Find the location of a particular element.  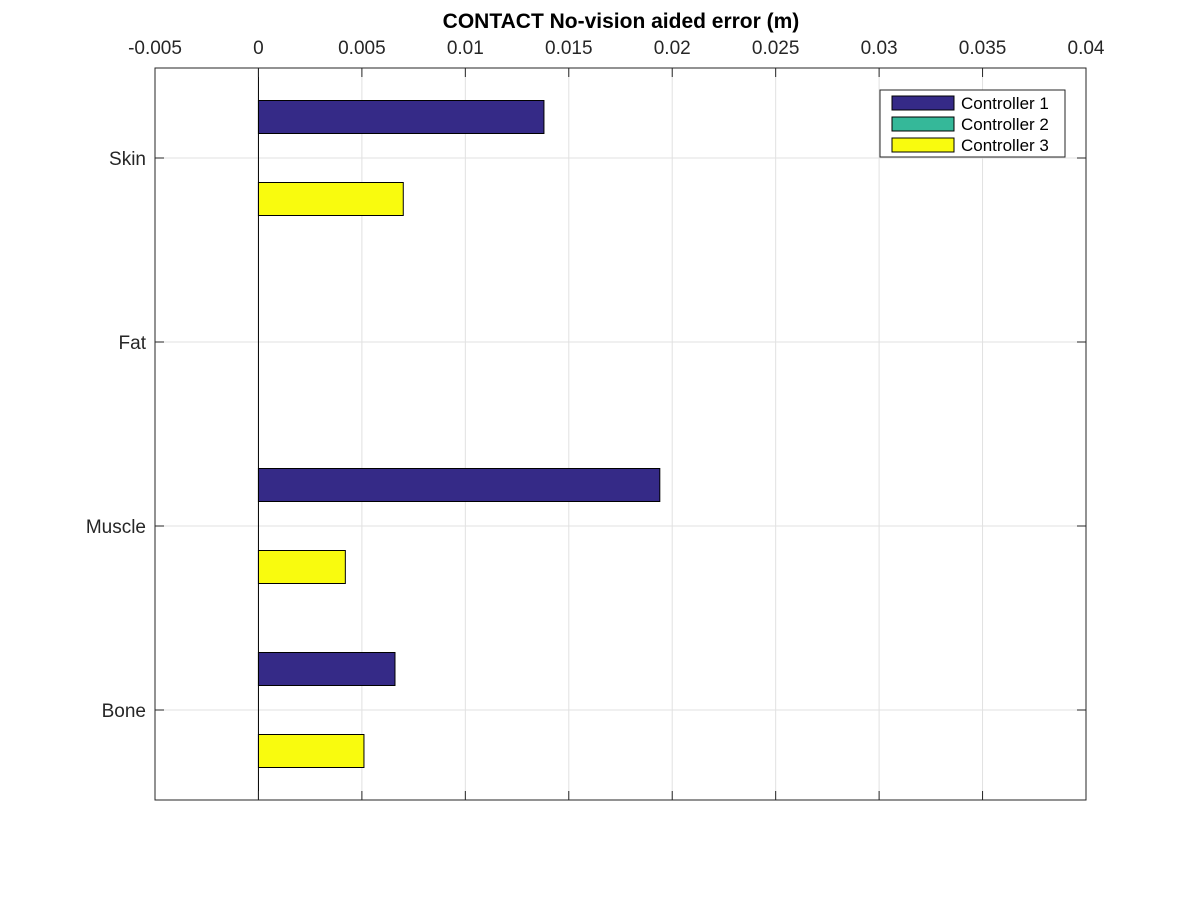

legend: Controller 1 Controller 2 Controller 3 is located at coordinates (972, 123).